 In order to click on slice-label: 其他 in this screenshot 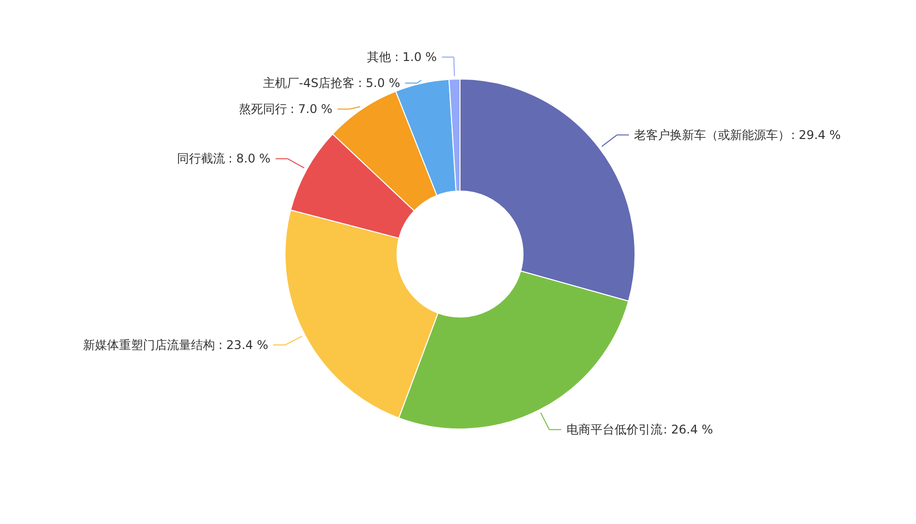, I will do `click(379, 57)`.